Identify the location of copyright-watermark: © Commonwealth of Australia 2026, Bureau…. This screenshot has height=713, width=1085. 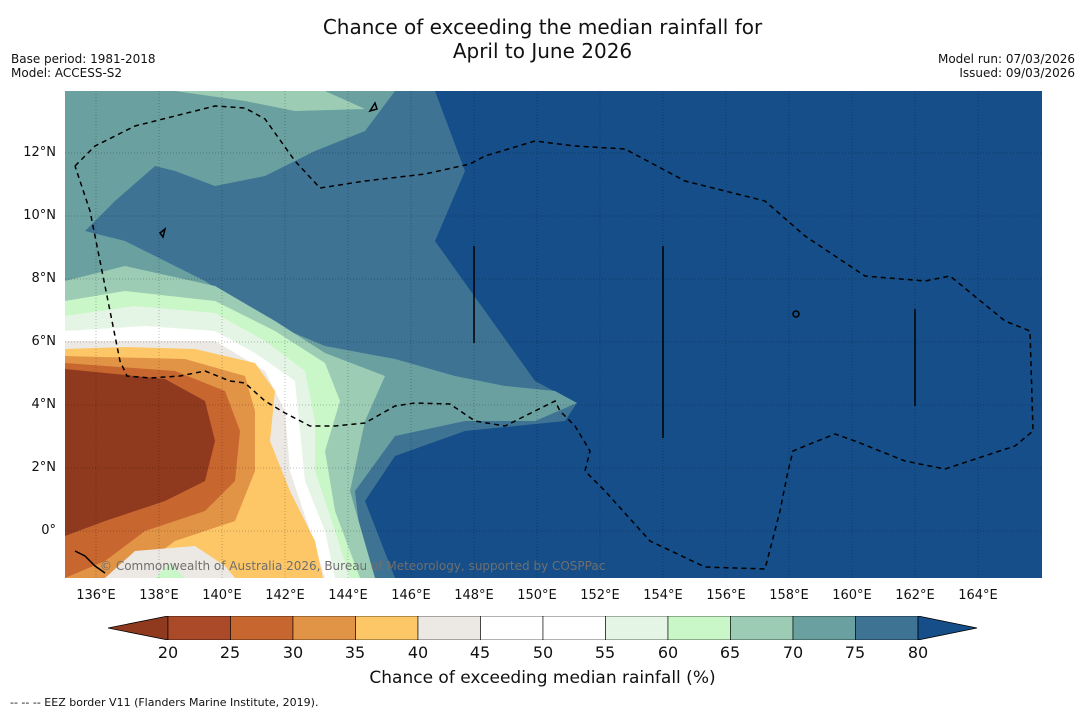
(352, 566).